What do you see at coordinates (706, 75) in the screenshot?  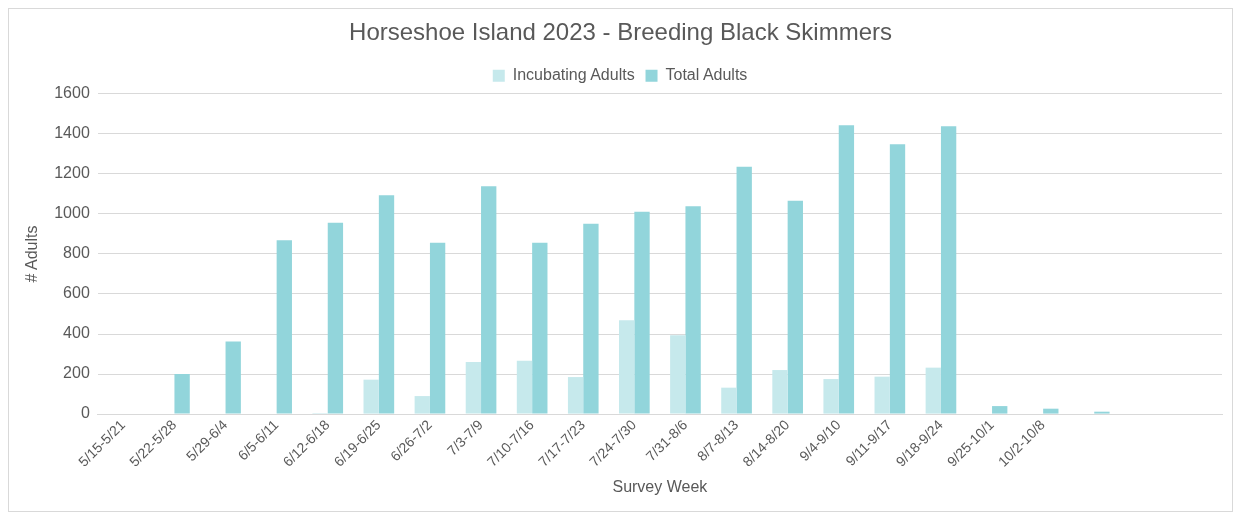 I see `legend-label: Total Adults` at bounding box center [706, 75].